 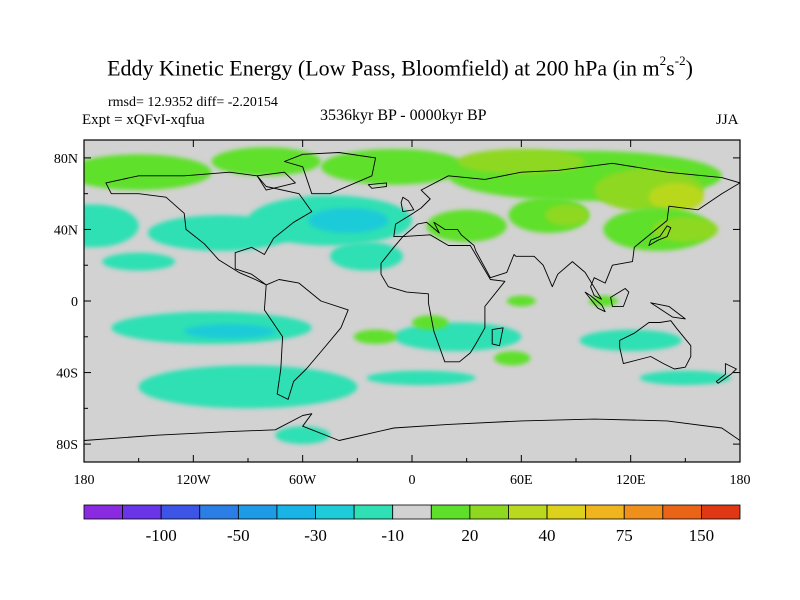 I want to click on colorbar: -100 -50 -30 -10 20 40 75 150, so click(x=412, y=524).